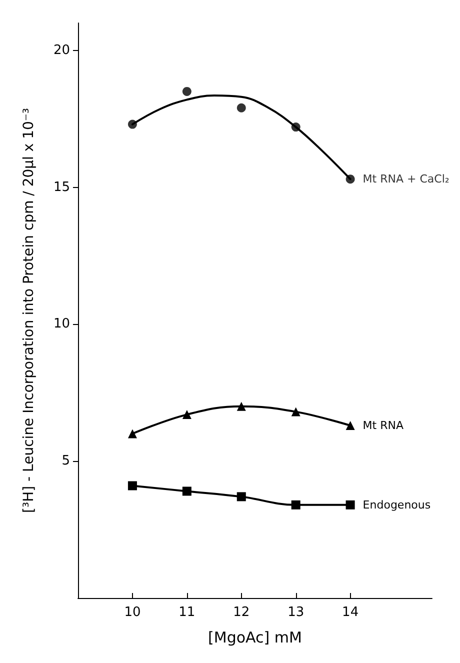 The image size is (460, 663). What do you see at coordinates (66, 461) in the screenshot?
I see `y-tick-label: 5` at bounding box center [66, 461].